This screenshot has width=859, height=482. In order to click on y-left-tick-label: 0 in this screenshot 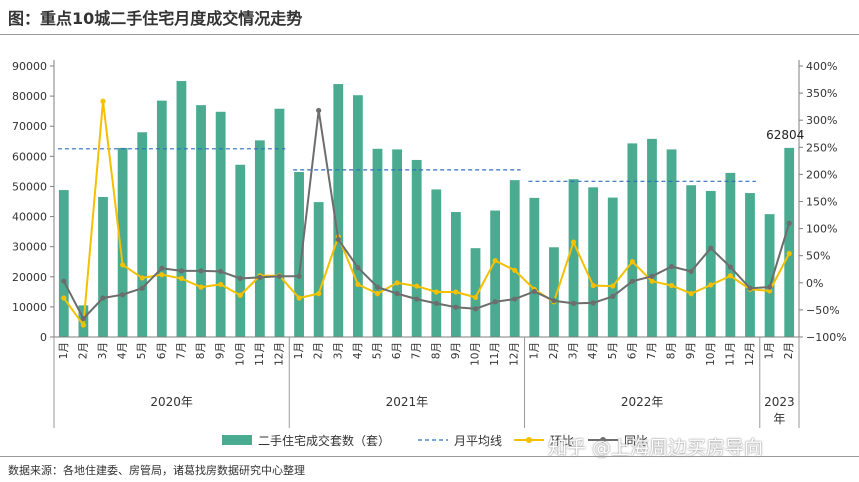, I will do `click(43, 337)`.